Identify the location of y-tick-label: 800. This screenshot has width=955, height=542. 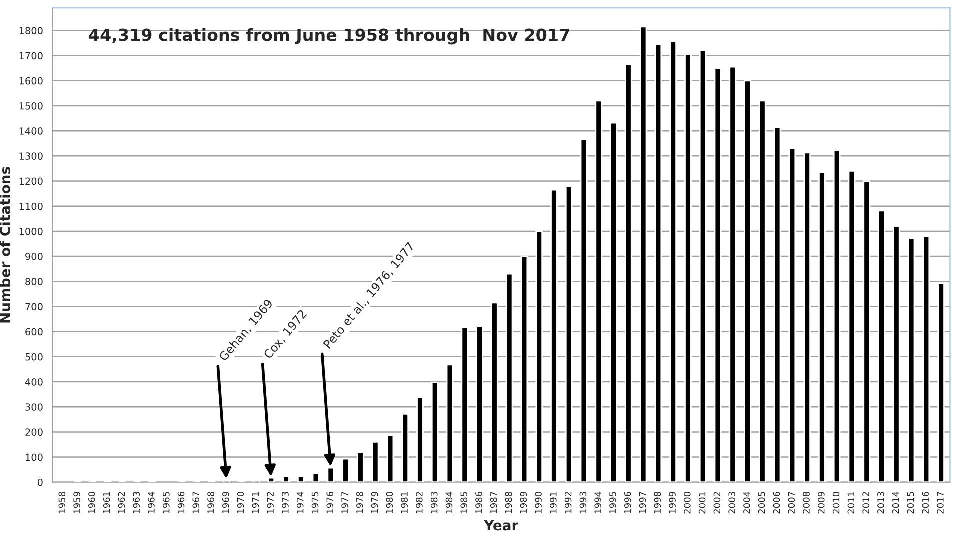
(34, 282).